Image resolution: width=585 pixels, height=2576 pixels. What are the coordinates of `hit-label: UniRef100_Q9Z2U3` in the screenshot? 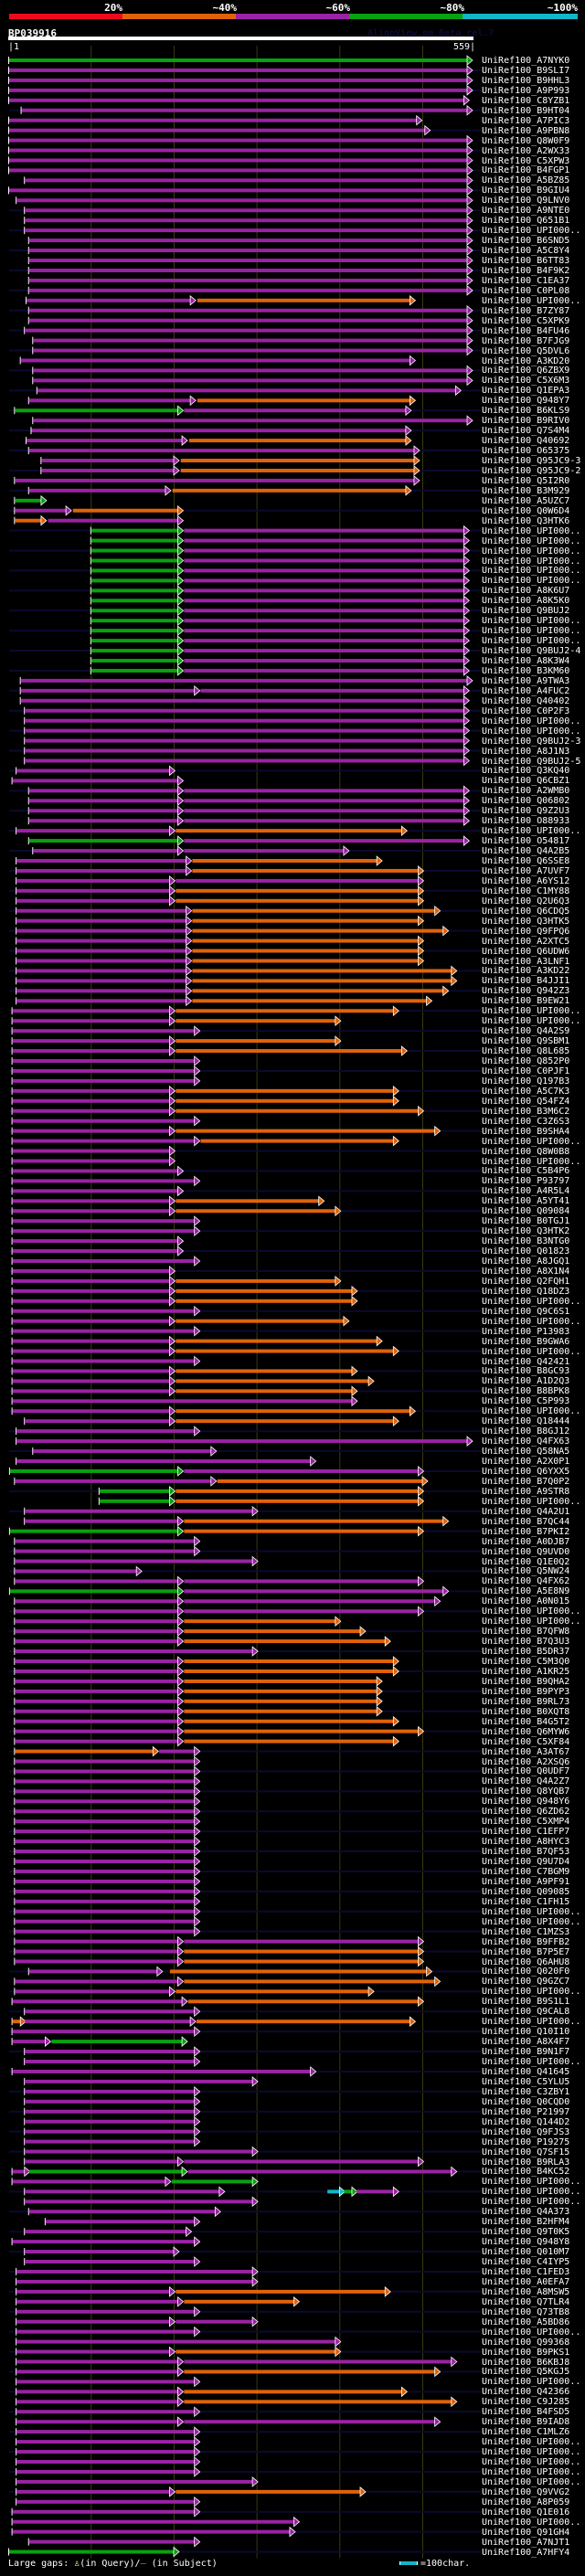 It's located at (526, 811).